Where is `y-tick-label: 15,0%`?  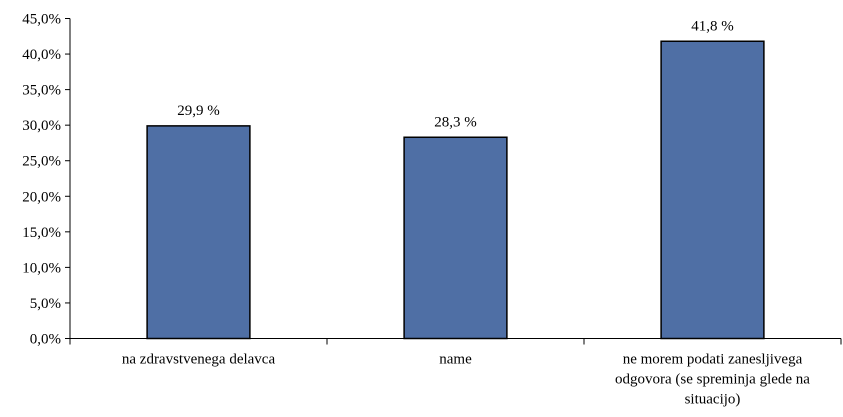 y-tick-label: 15,0% is located at coordinates (41, 233).